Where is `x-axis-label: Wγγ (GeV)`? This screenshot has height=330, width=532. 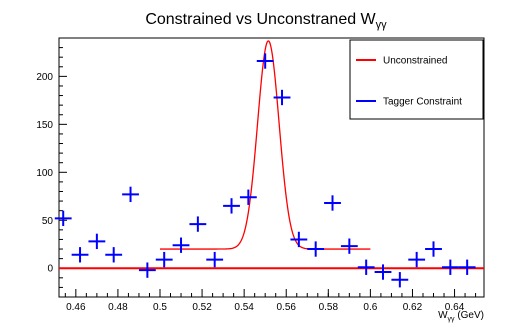
x-axis-label: Wγγ (GeV) is located at coordinates (461, 316).